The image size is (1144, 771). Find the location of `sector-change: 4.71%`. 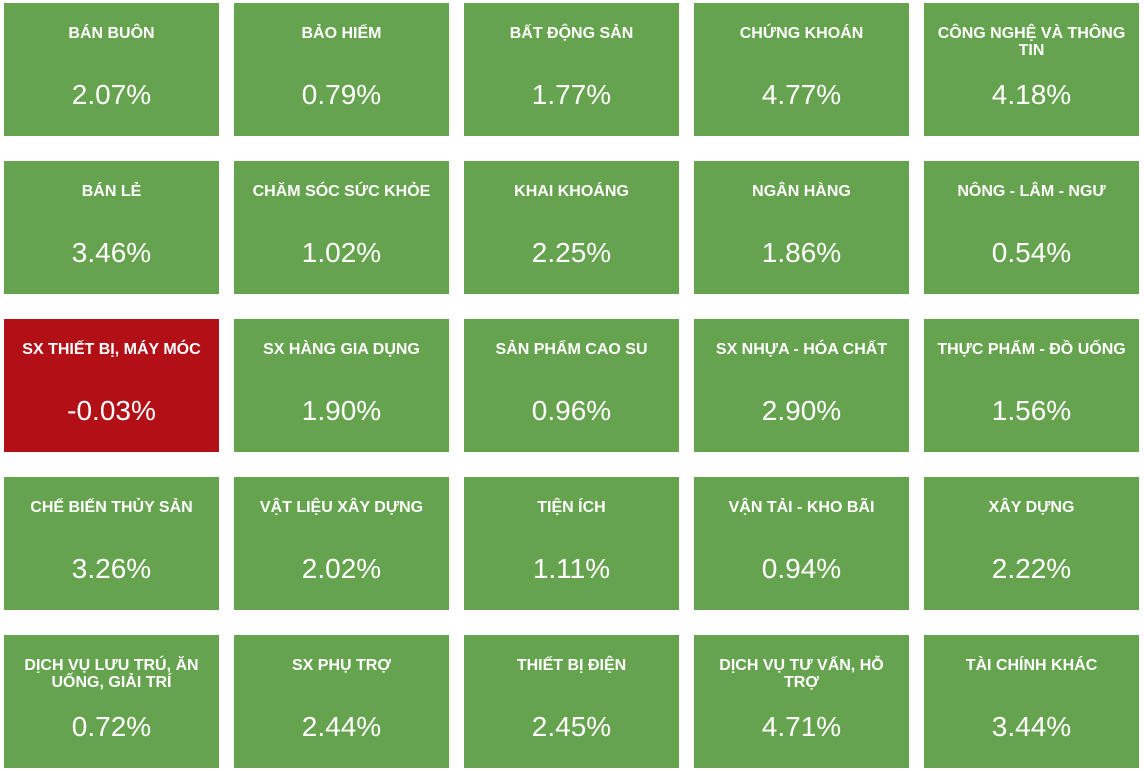

sector-change: 4.71% is located at coordinates (801, 726).